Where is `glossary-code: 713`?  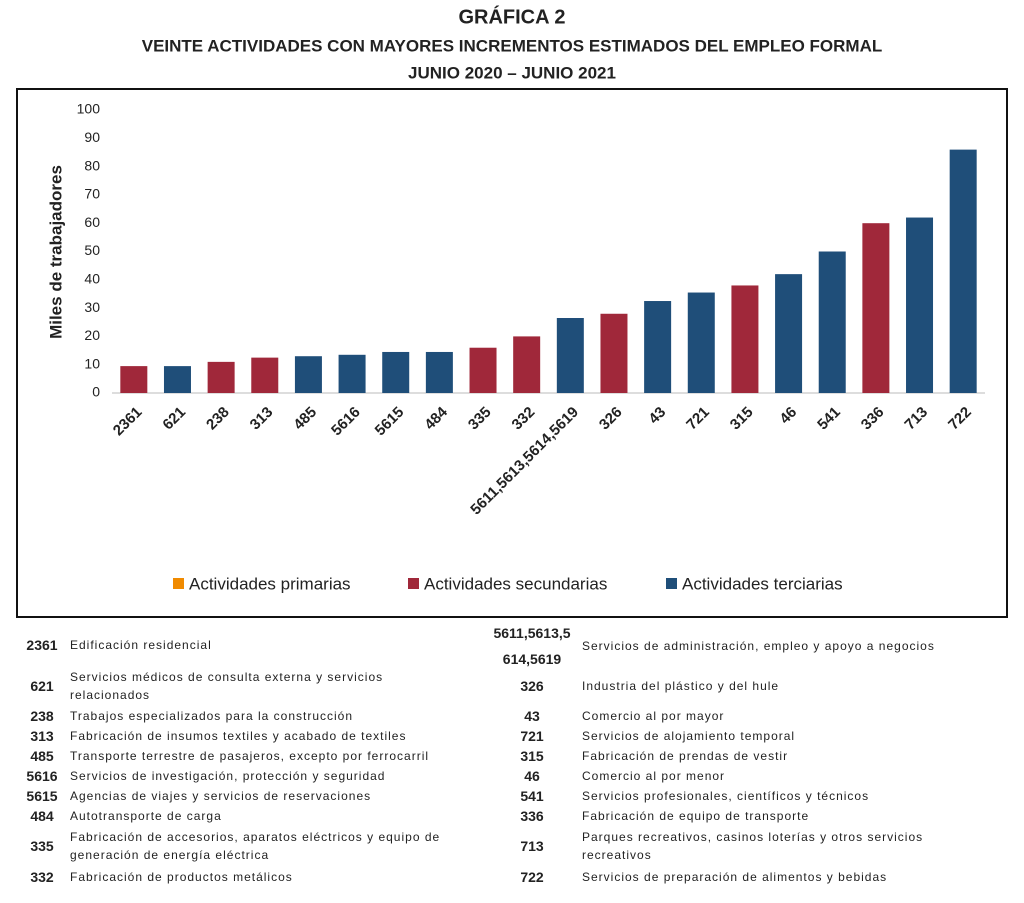
glossary-code: 713 is located at coordinates (532, 846).